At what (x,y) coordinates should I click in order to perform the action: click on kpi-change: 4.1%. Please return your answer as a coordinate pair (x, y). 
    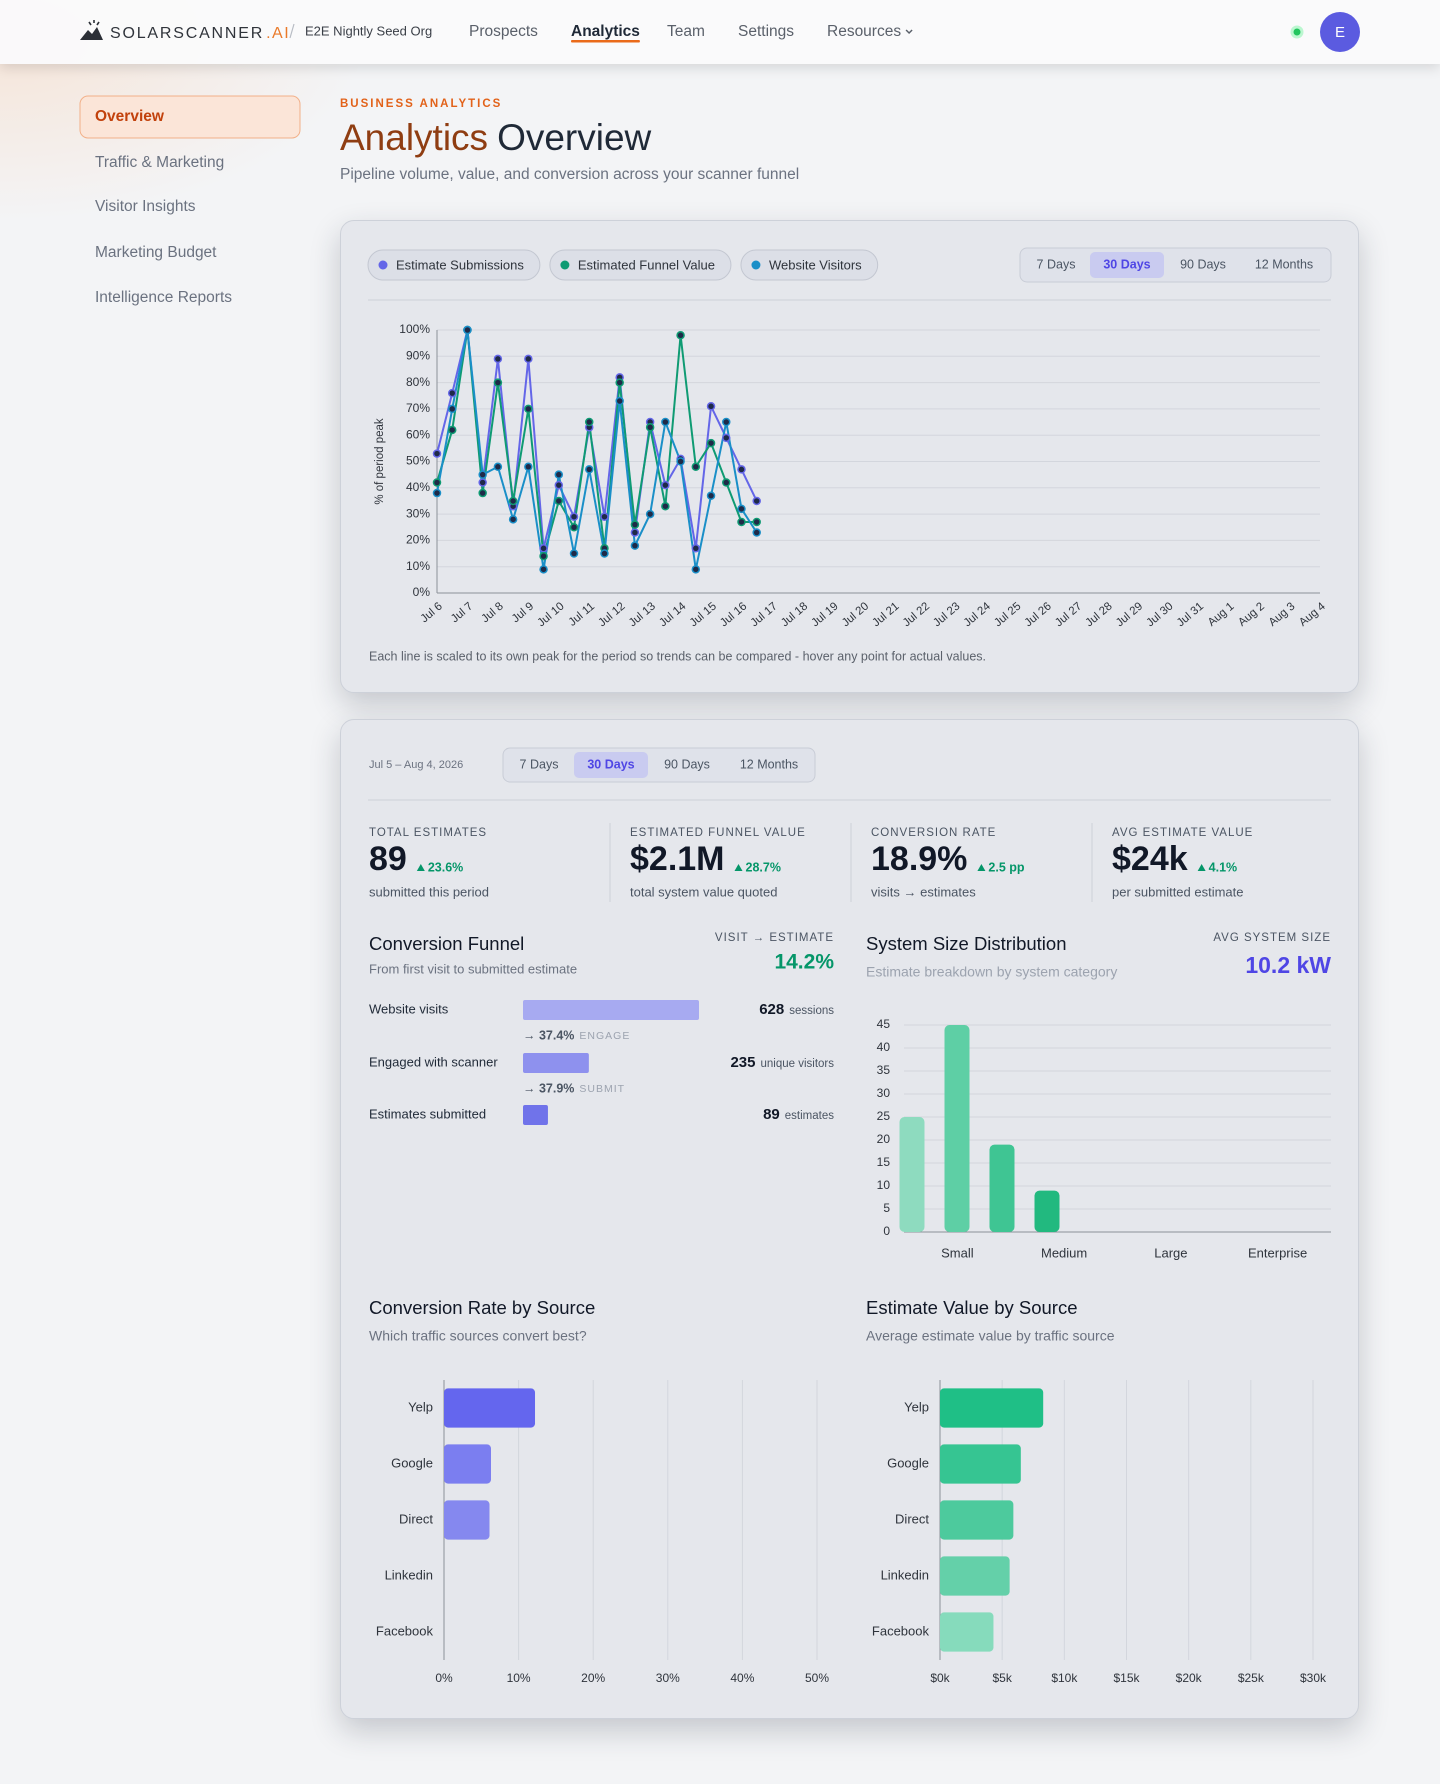
    Looking at the image, I should click on (1223, 867).